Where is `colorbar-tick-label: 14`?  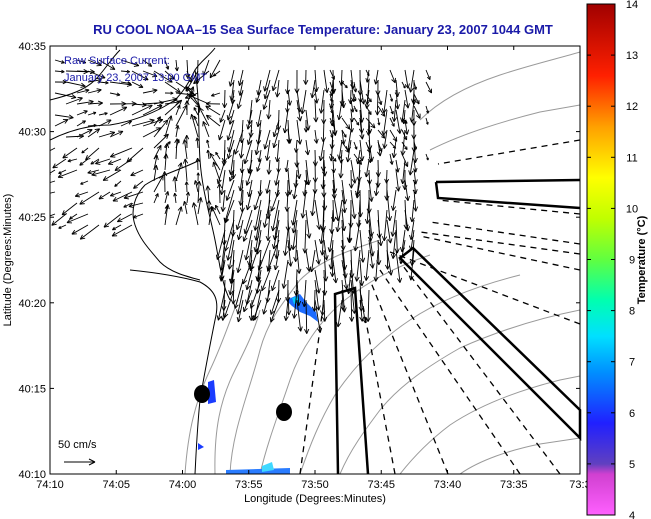
colorbar-tick-label: 14 is located at coordinates (632, 5).